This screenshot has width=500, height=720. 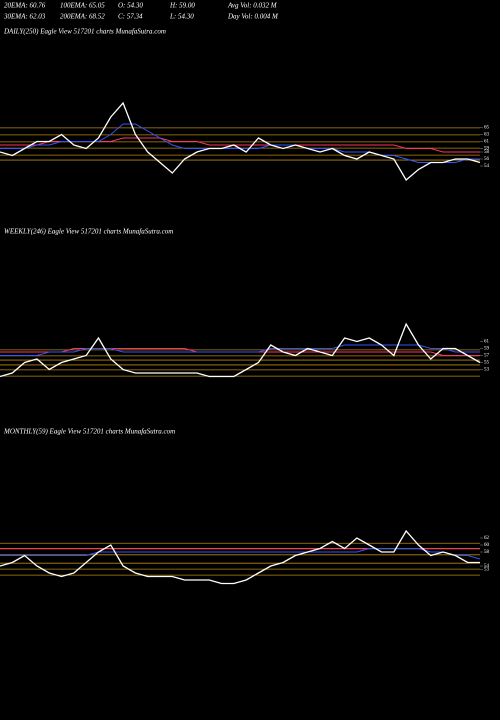 What do you see at coordinates (182, 6) in the screenshot?
I see `header-stat: H: 59.00` at bounding box center [182, 6].